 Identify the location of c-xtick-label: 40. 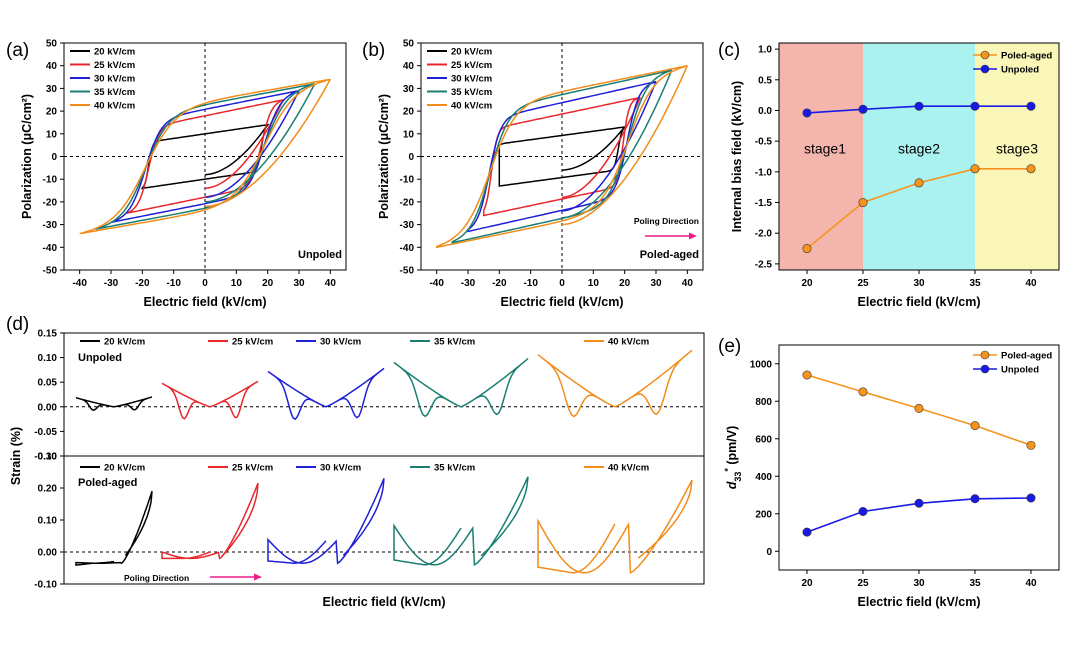
(1031, 283).